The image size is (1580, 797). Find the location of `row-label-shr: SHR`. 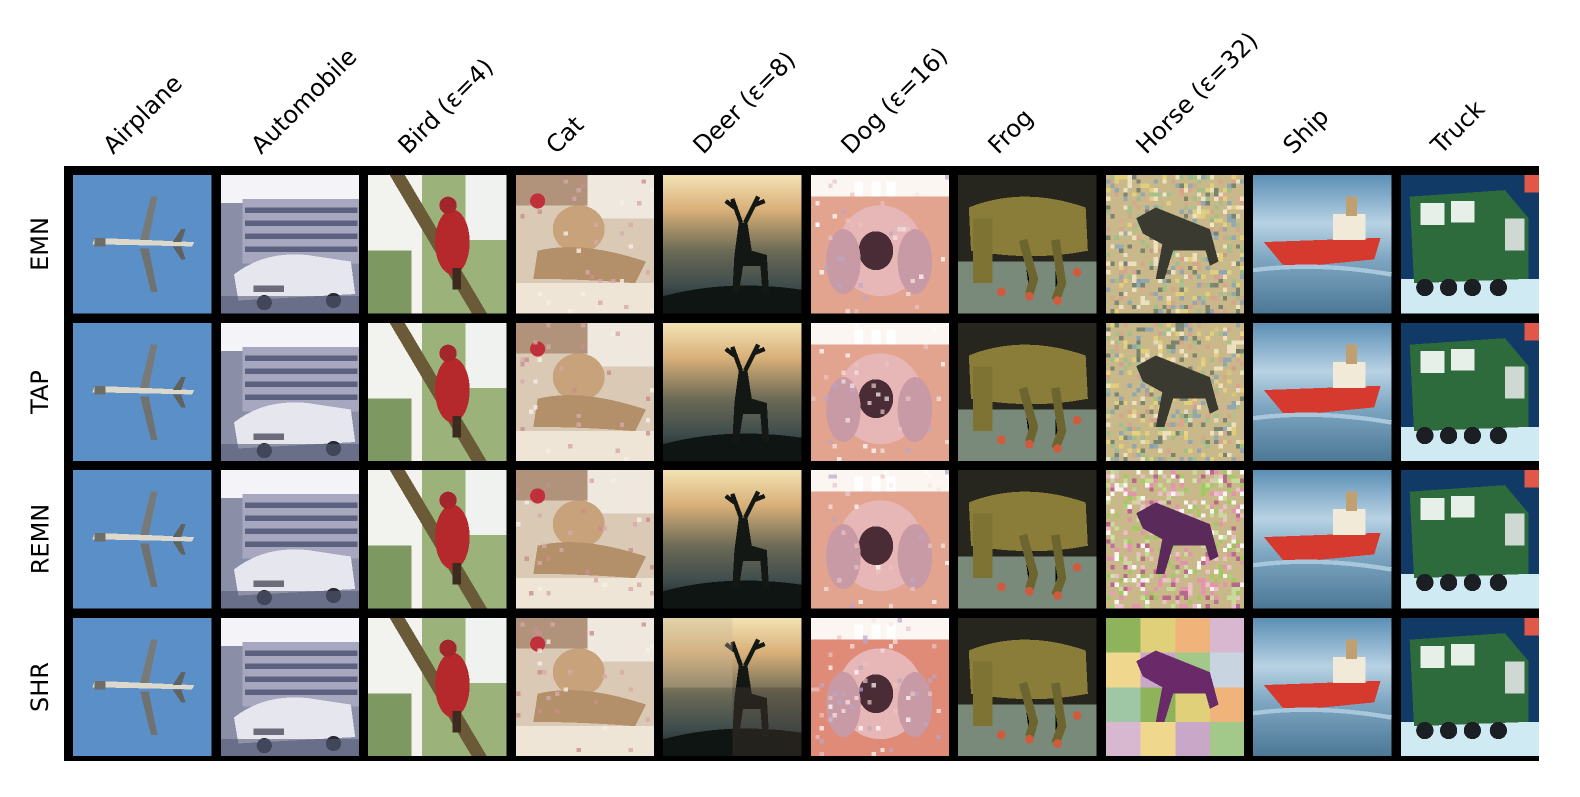

row-label-shr: SHR is located at coordinates (39, 686).